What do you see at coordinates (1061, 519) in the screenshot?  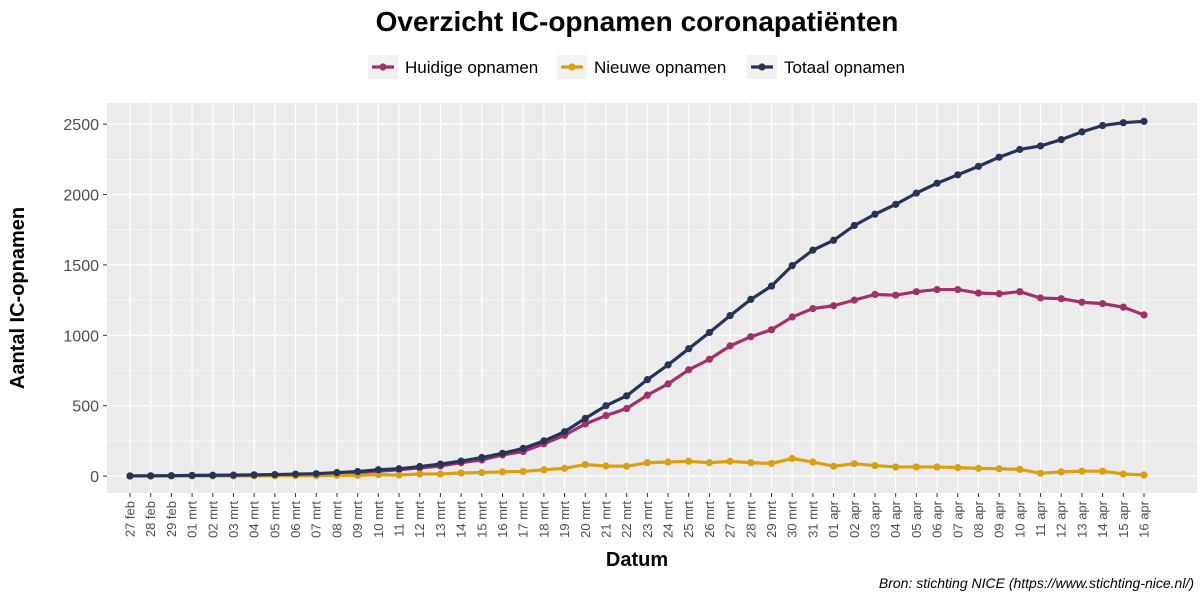 I see `x-tick-label: 12 apr` at bounding box center [1061, 519].